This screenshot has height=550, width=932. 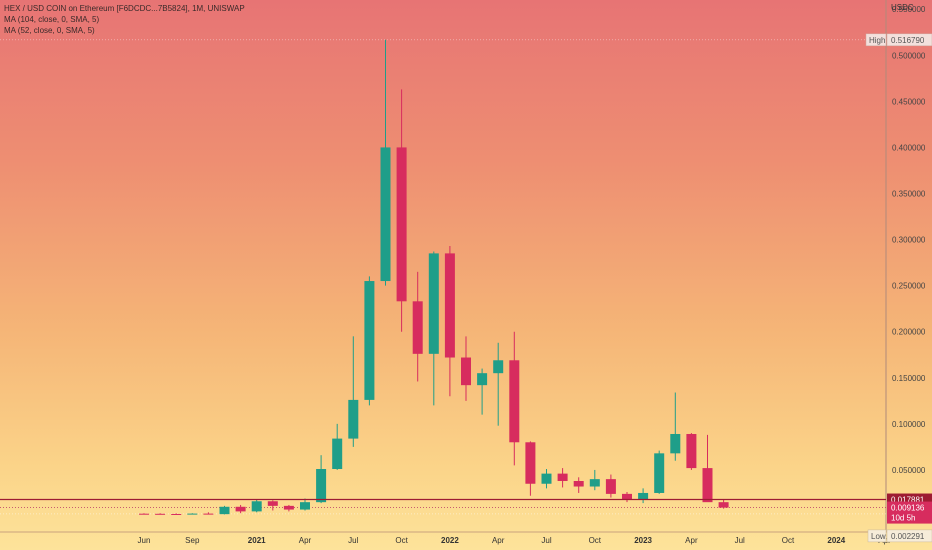 I want to click on current-price-value: 0.009136, so click(x=908, y=508).